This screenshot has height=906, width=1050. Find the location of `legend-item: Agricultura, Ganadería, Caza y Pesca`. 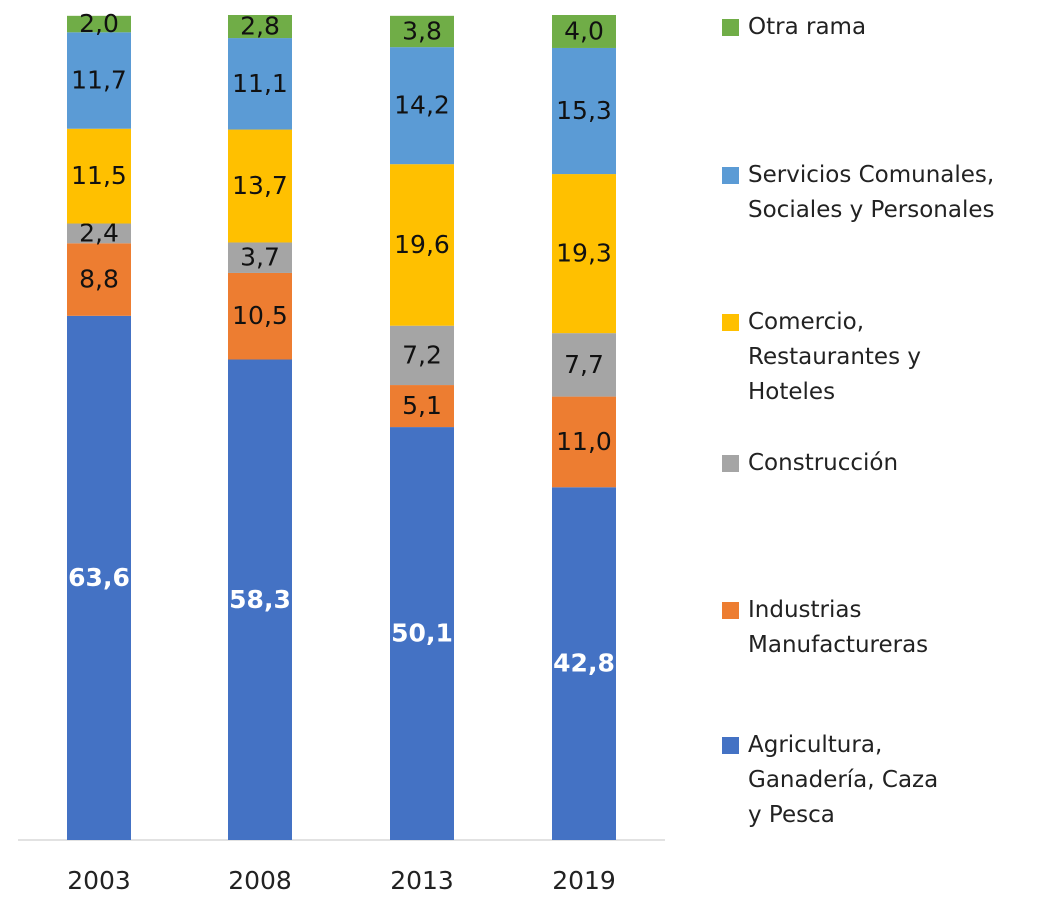

legend-item: Agricultura, Ganadería, Caza y Pesca is located at coordinates (882, 780).